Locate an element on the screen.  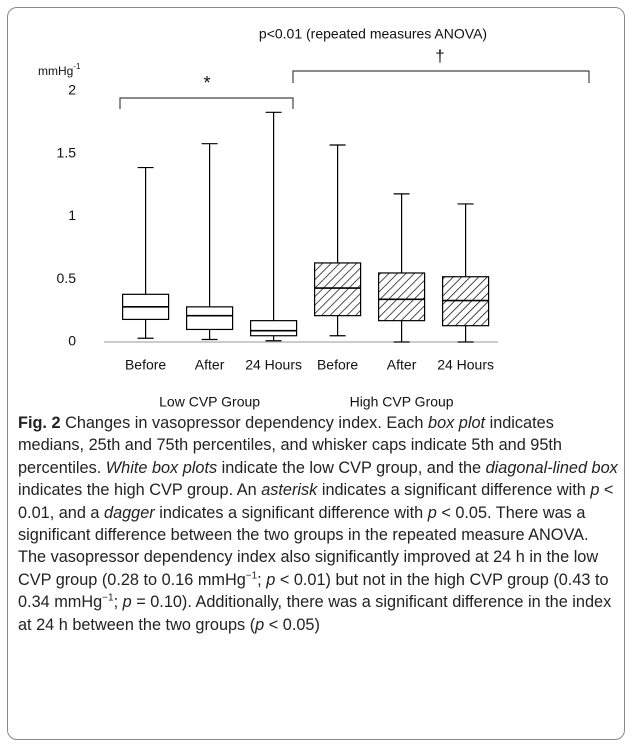
caption-italic: White box plots is located at coordinates (161, 467).